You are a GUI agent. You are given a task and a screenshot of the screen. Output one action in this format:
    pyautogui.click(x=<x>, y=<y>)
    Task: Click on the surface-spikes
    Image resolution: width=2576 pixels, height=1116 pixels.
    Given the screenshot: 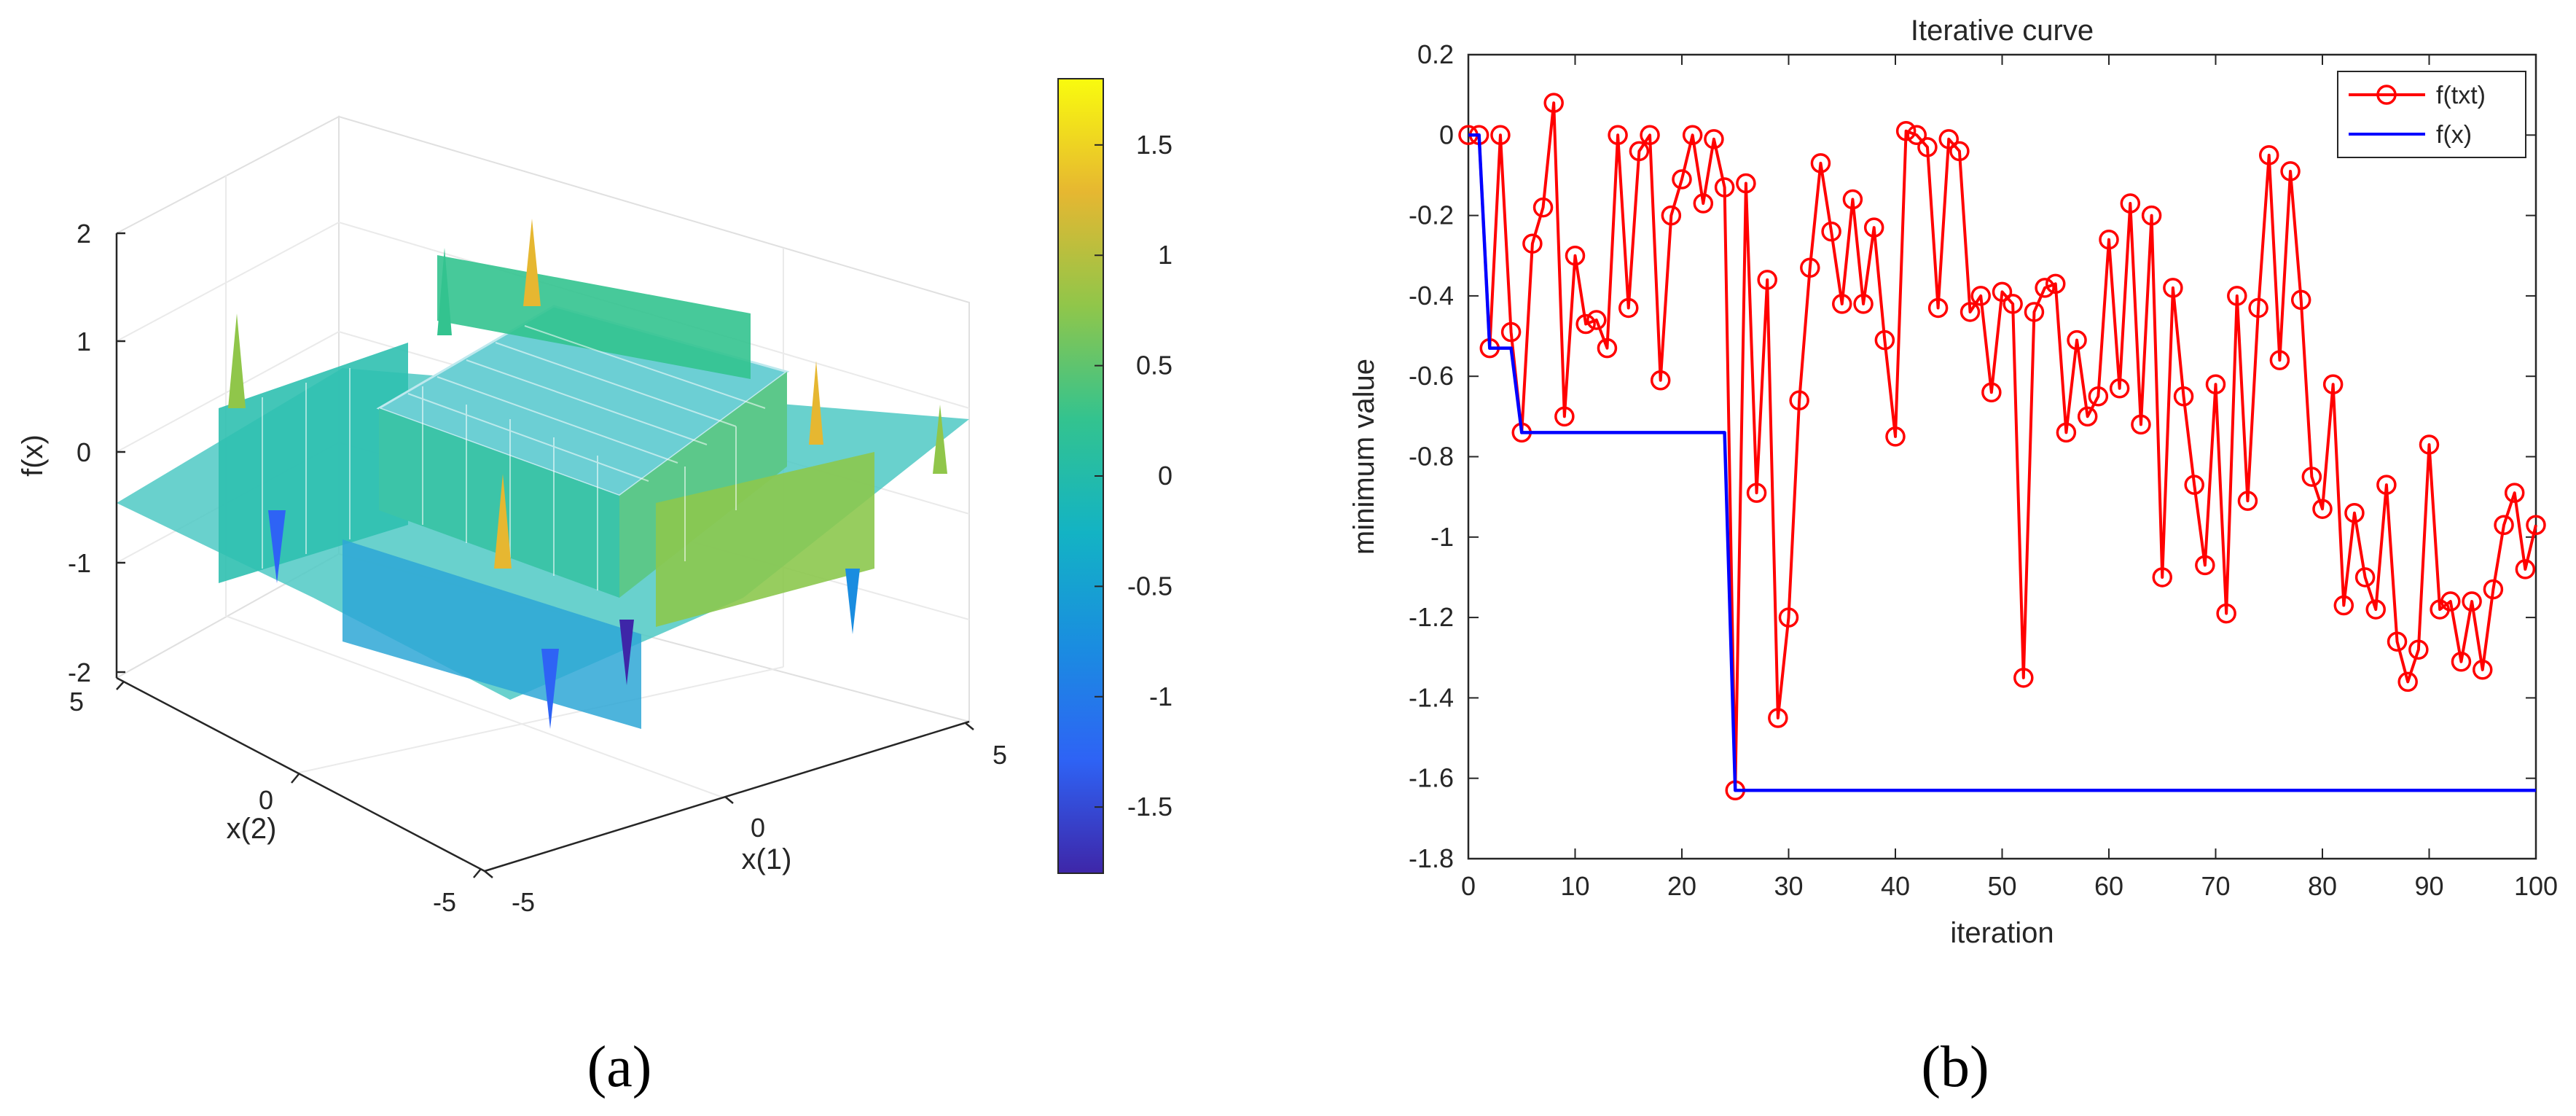 What is the action you would take?
    pyautogui.click(x=587, y=474)
    